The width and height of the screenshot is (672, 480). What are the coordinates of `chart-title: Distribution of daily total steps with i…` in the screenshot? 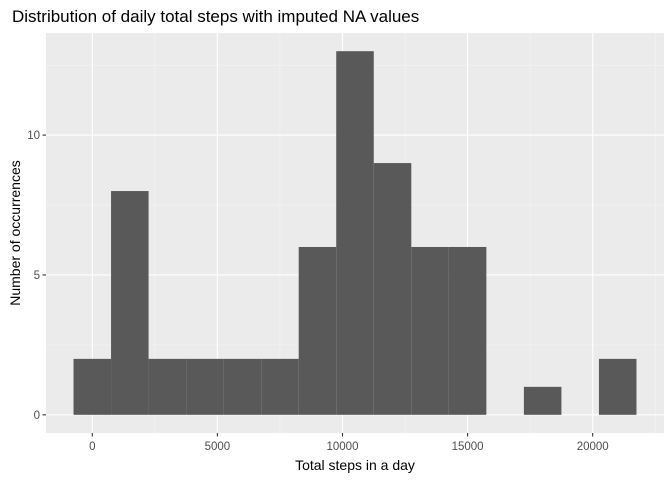 It's located at (215, 16).